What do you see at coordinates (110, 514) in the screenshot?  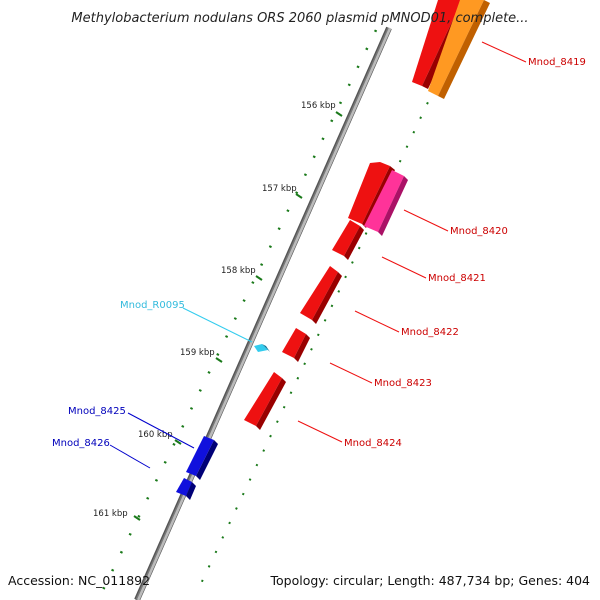 I see `tick-label-161: 161 kbp` at bounding box center [110, 514].